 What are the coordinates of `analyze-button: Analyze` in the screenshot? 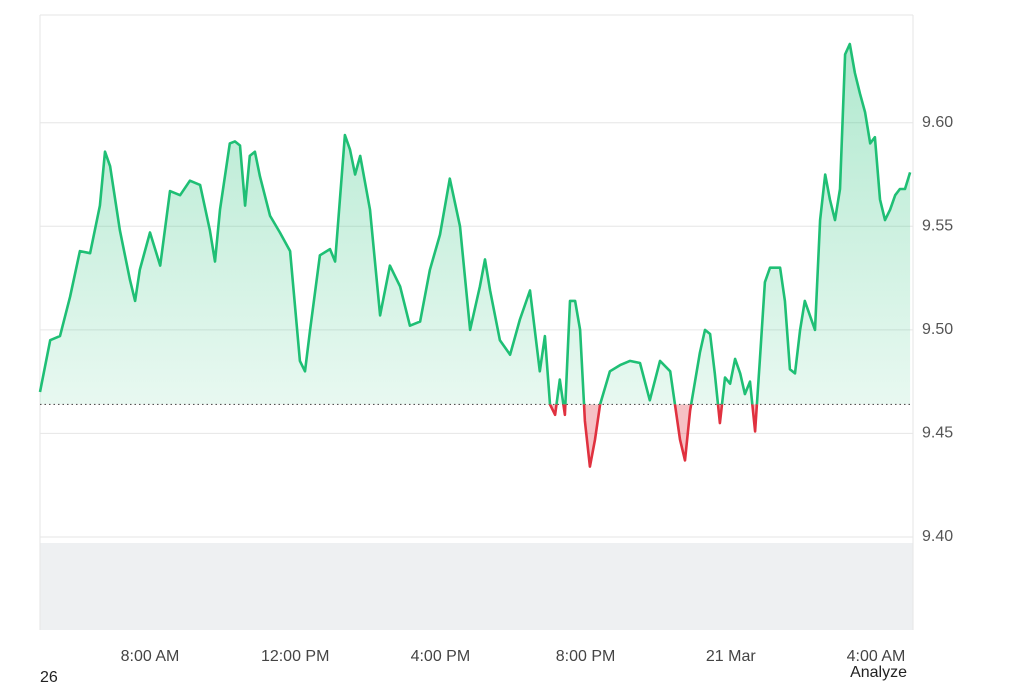 It's located at (878, 672).